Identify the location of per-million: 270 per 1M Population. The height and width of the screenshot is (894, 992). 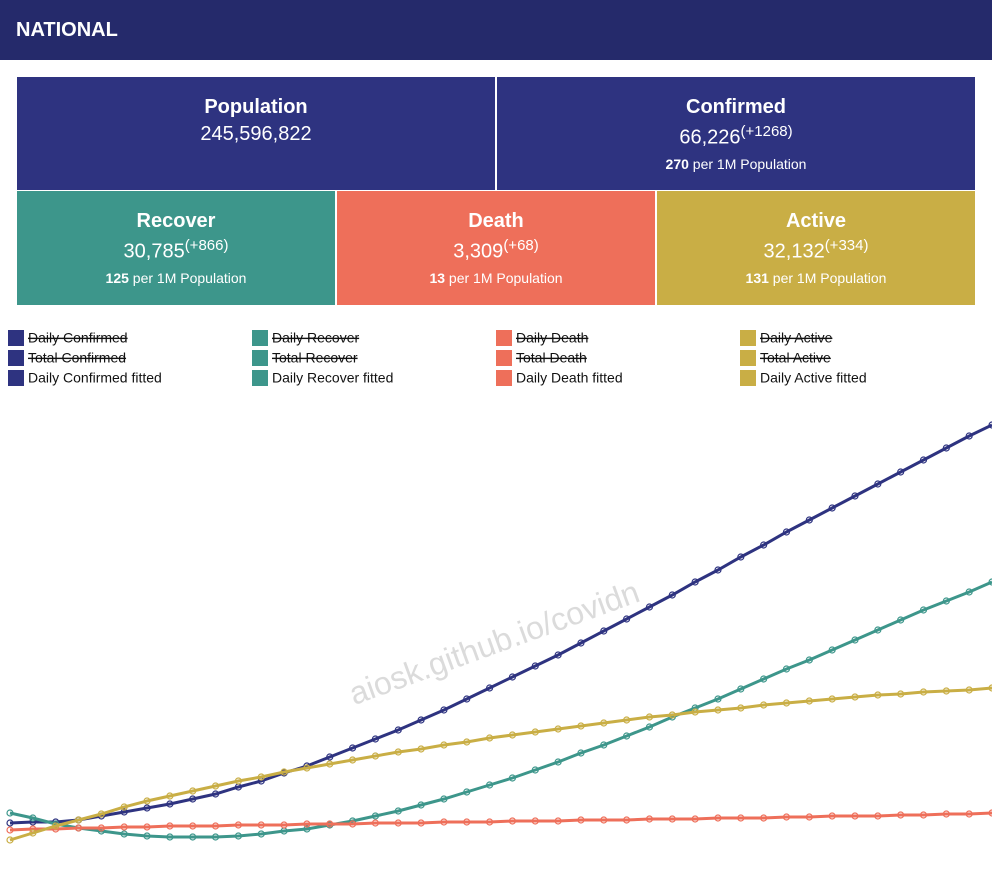
(736, 164).